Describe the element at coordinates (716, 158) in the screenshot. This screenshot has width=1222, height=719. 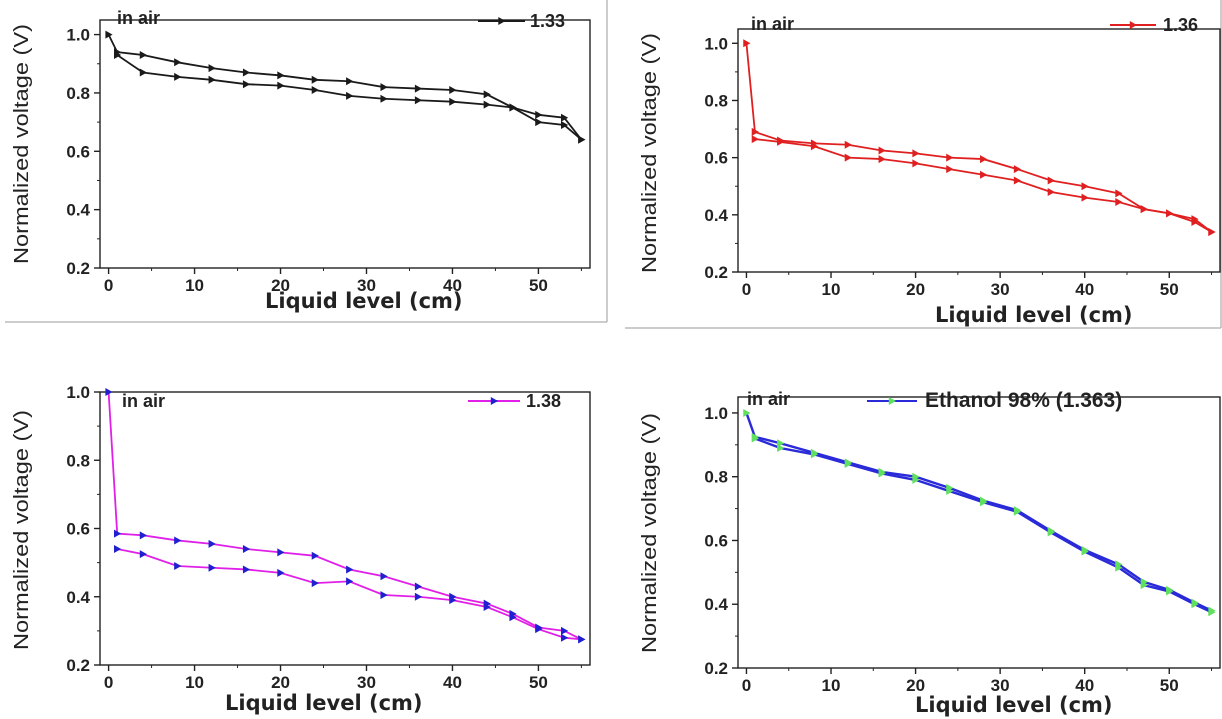
I see `y-tick-label: 0.6` at that location.